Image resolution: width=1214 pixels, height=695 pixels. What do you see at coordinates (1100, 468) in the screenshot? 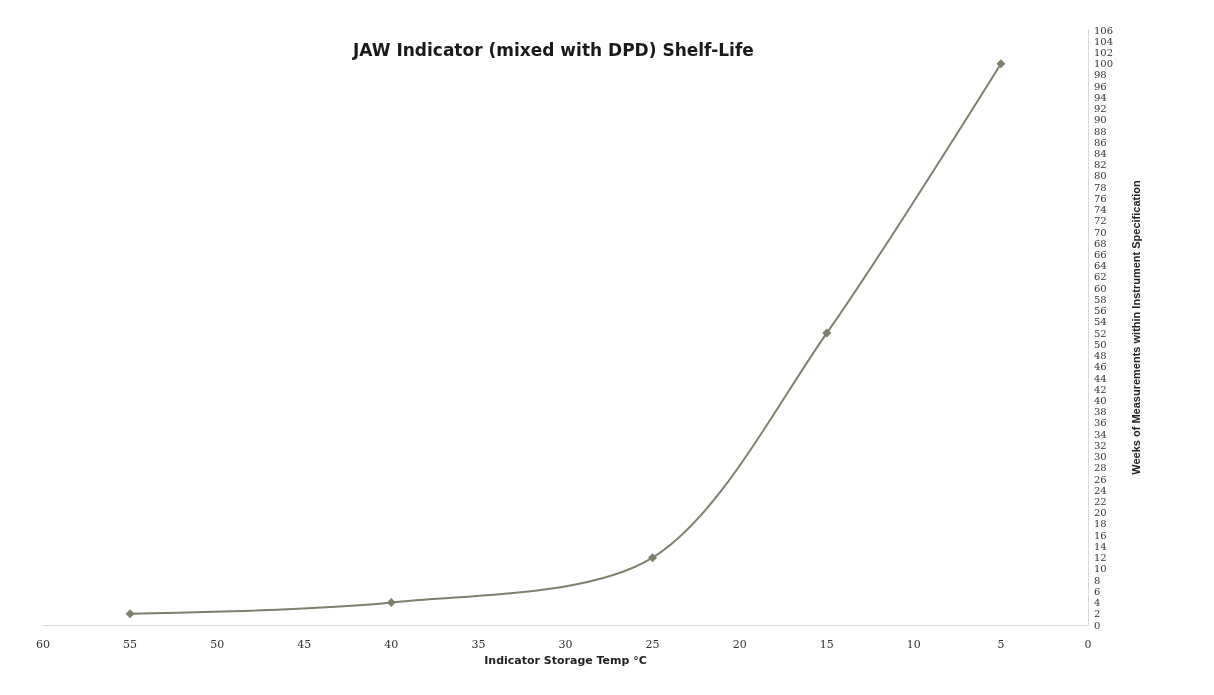
I see `y-tick-label: 28` at bounding box center [1100, 468].